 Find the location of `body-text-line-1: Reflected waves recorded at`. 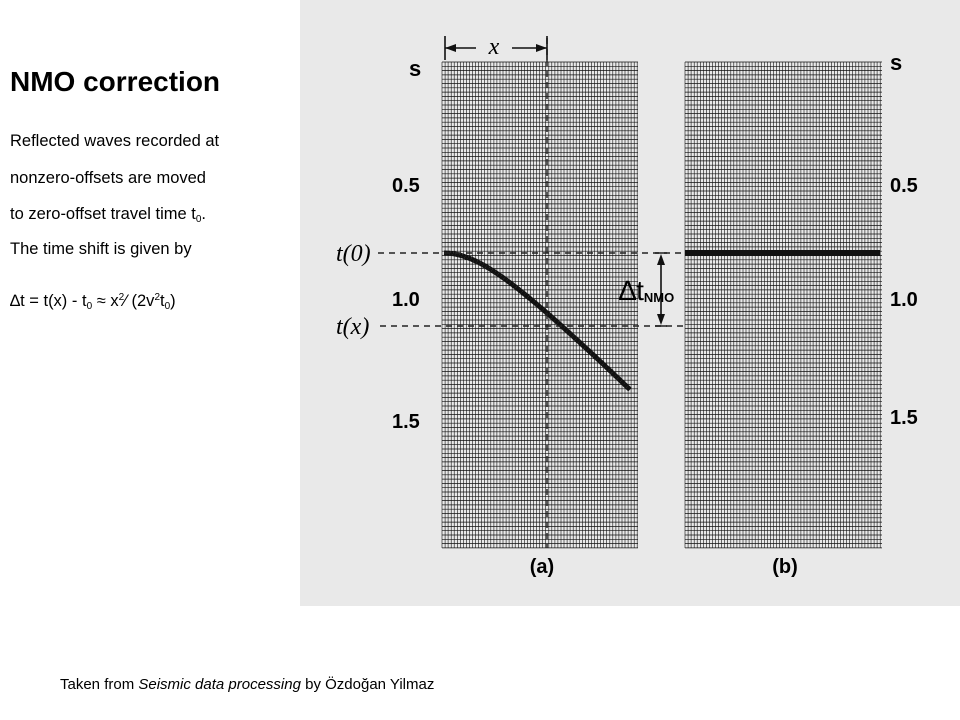

body-text-line-1: Reflected waves recorded at is located at coordinates (115, 141).